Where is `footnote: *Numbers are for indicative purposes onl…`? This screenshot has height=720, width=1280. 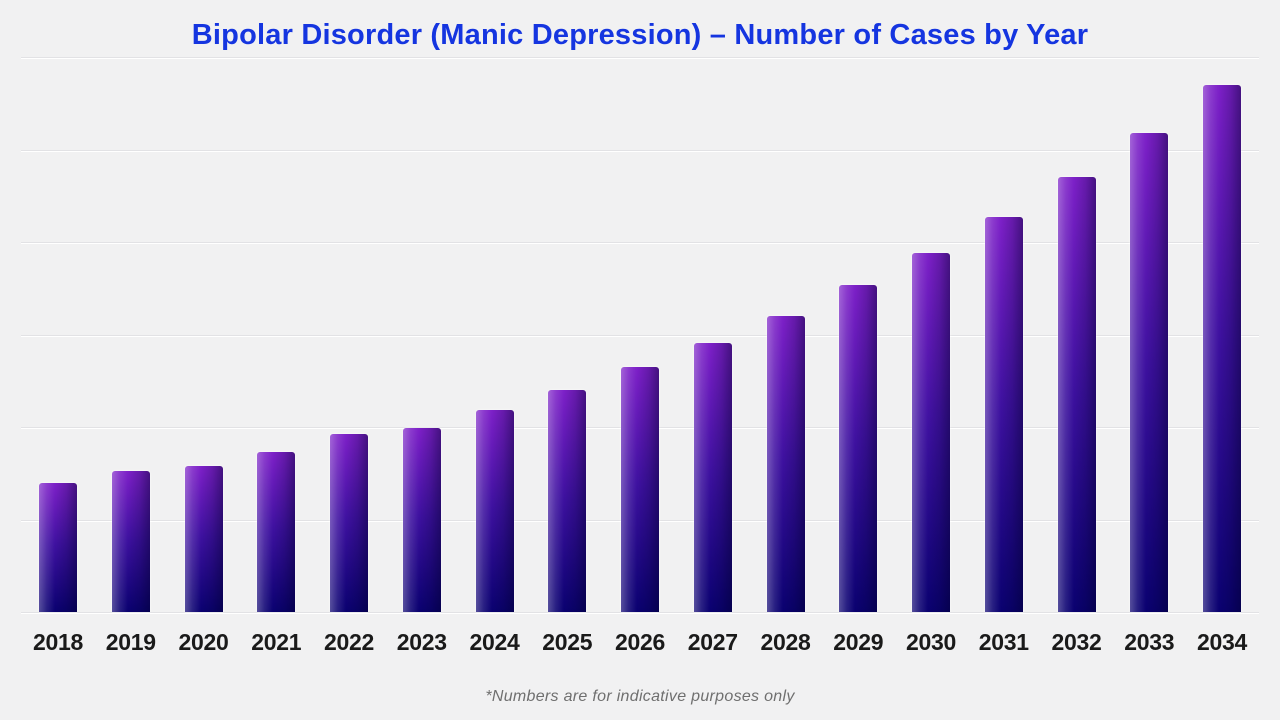
footnote: *Numbers are for indicative purposes onl… is located at coordinates (640, 696).